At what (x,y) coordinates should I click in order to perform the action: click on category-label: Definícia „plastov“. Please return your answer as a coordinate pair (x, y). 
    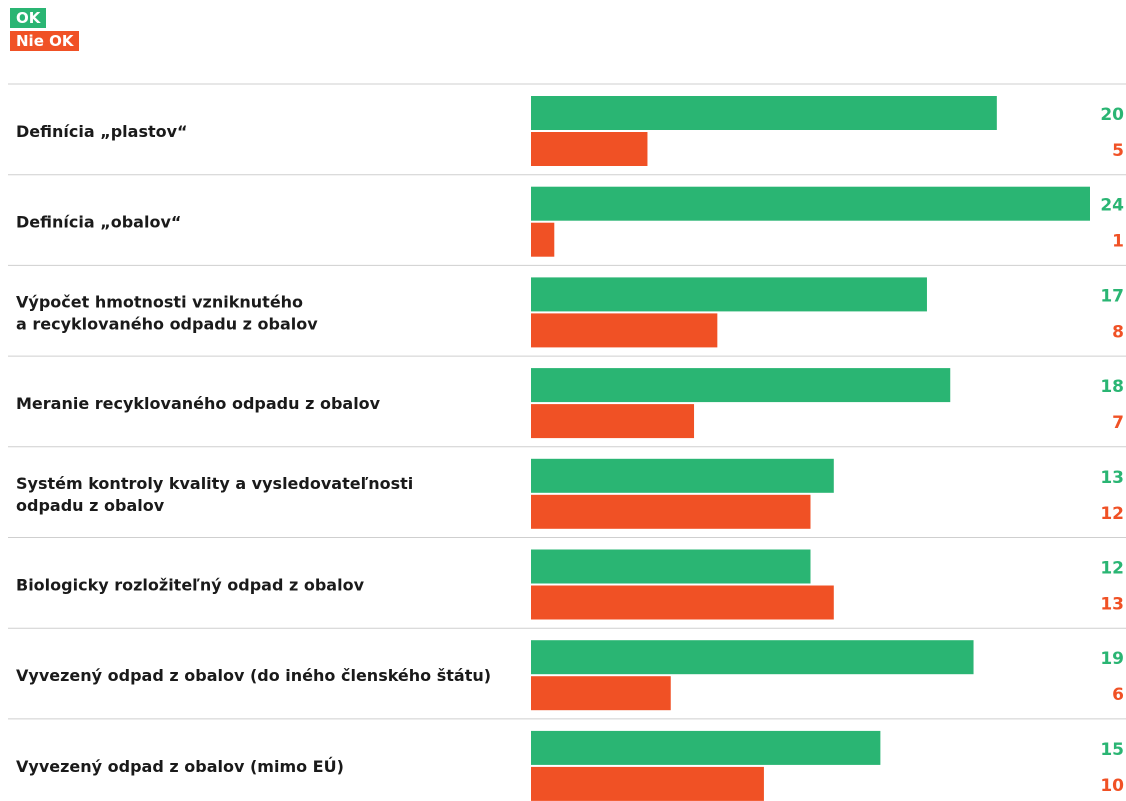
    Looking at the image, I should click on (102, 131).